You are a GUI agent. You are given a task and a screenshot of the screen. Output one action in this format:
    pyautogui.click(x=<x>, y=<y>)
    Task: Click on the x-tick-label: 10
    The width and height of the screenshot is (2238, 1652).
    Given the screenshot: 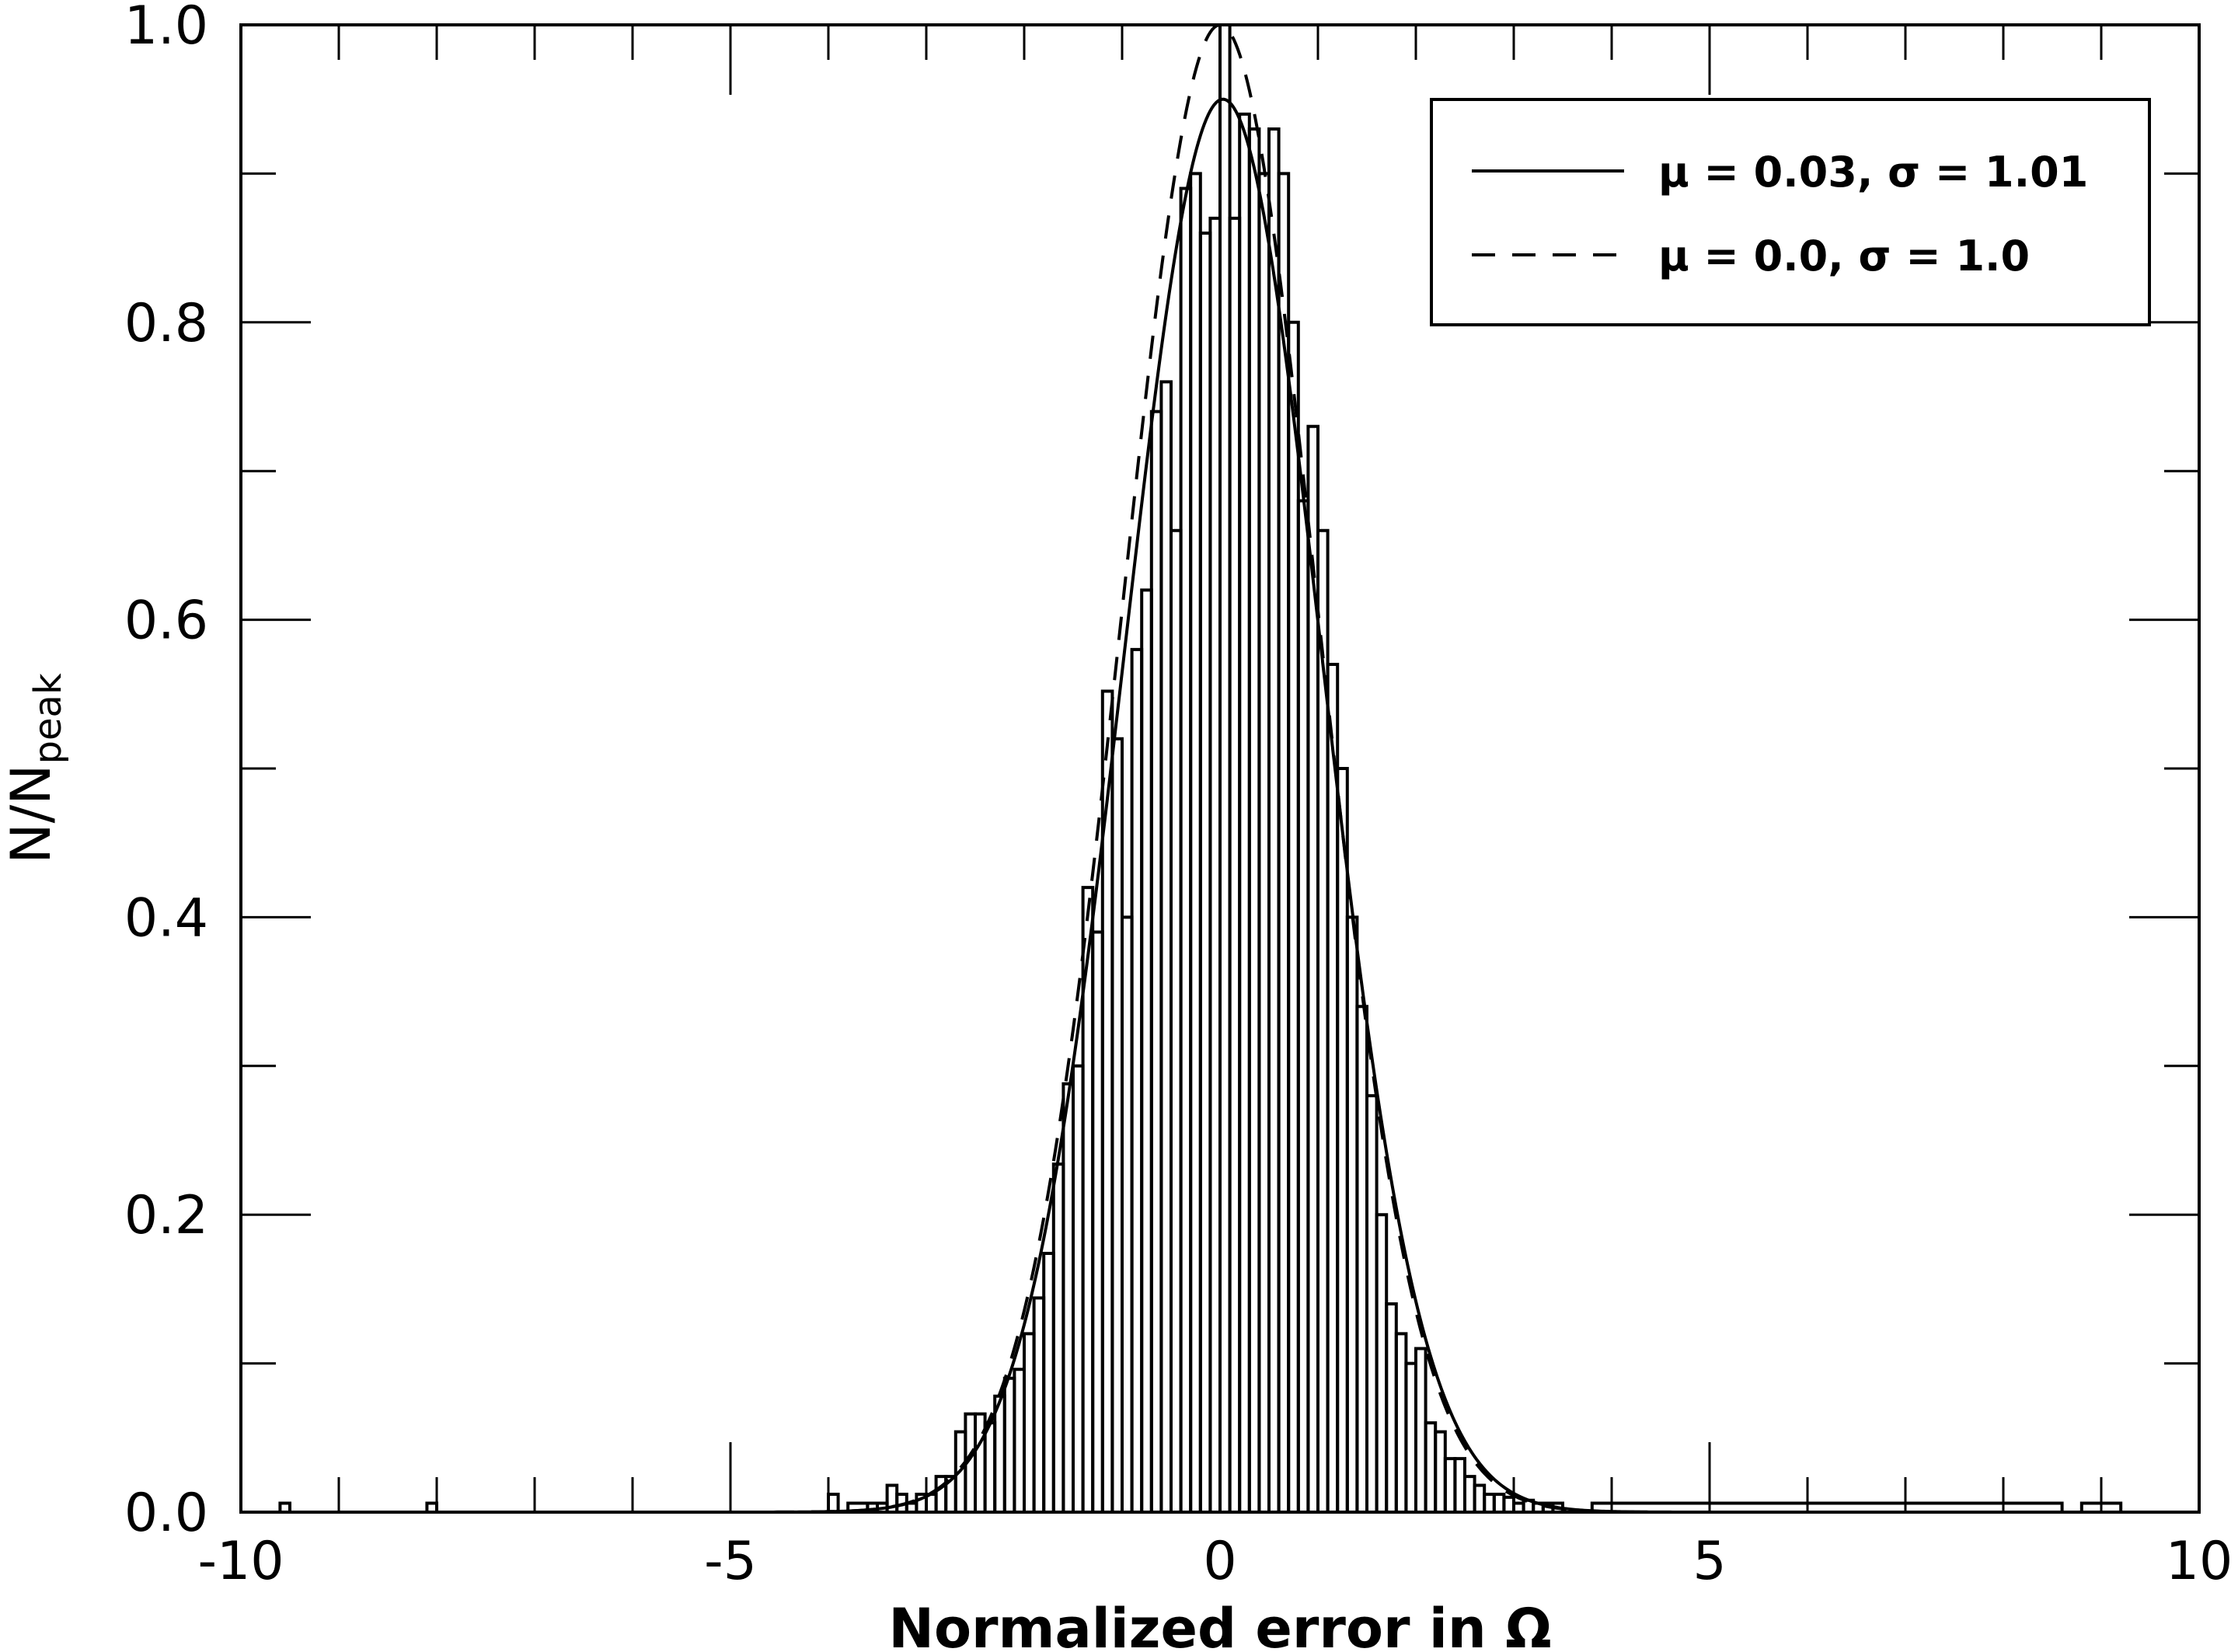 What is the action you would take?
    pyautogui.click(x=2199, y=1561)
    